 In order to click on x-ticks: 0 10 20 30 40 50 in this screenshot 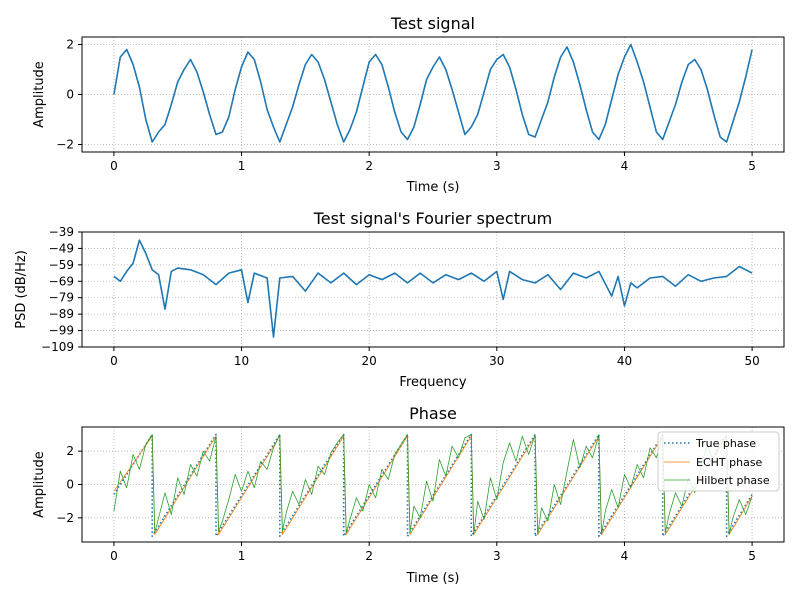, I will do `click(435, 357)`.